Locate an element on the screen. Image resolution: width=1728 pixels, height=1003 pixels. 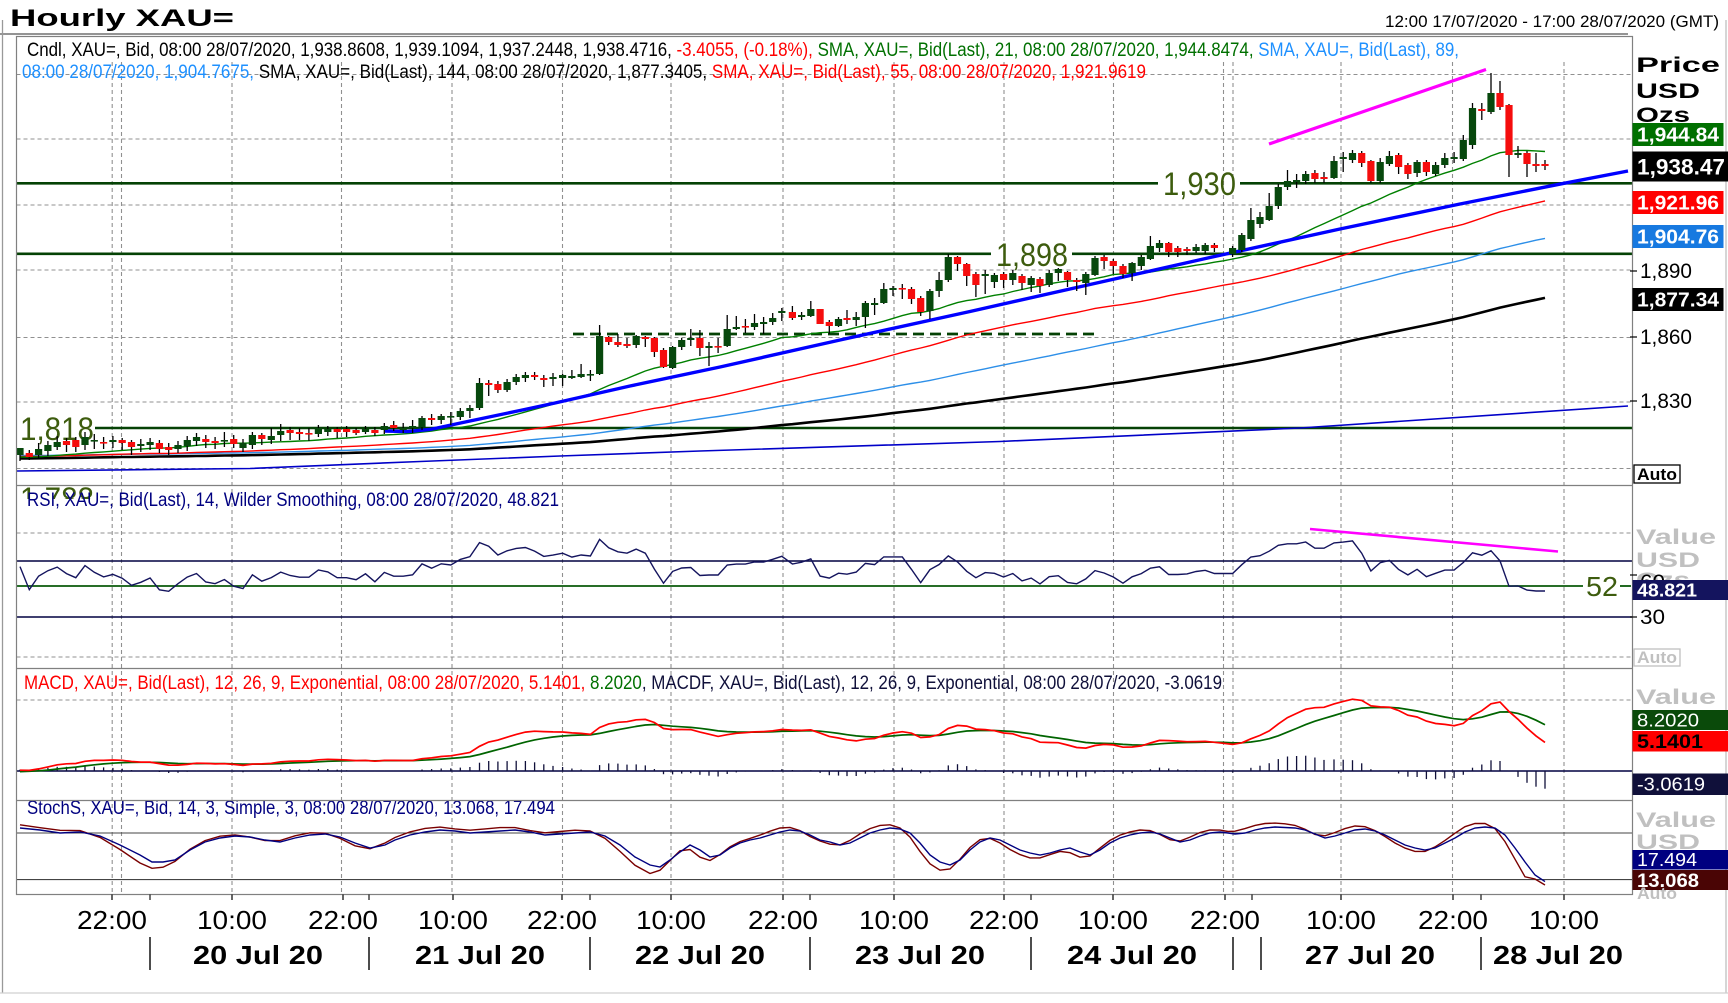
svg-text: 20 Jul 20 is located at coordinates (258, 955).